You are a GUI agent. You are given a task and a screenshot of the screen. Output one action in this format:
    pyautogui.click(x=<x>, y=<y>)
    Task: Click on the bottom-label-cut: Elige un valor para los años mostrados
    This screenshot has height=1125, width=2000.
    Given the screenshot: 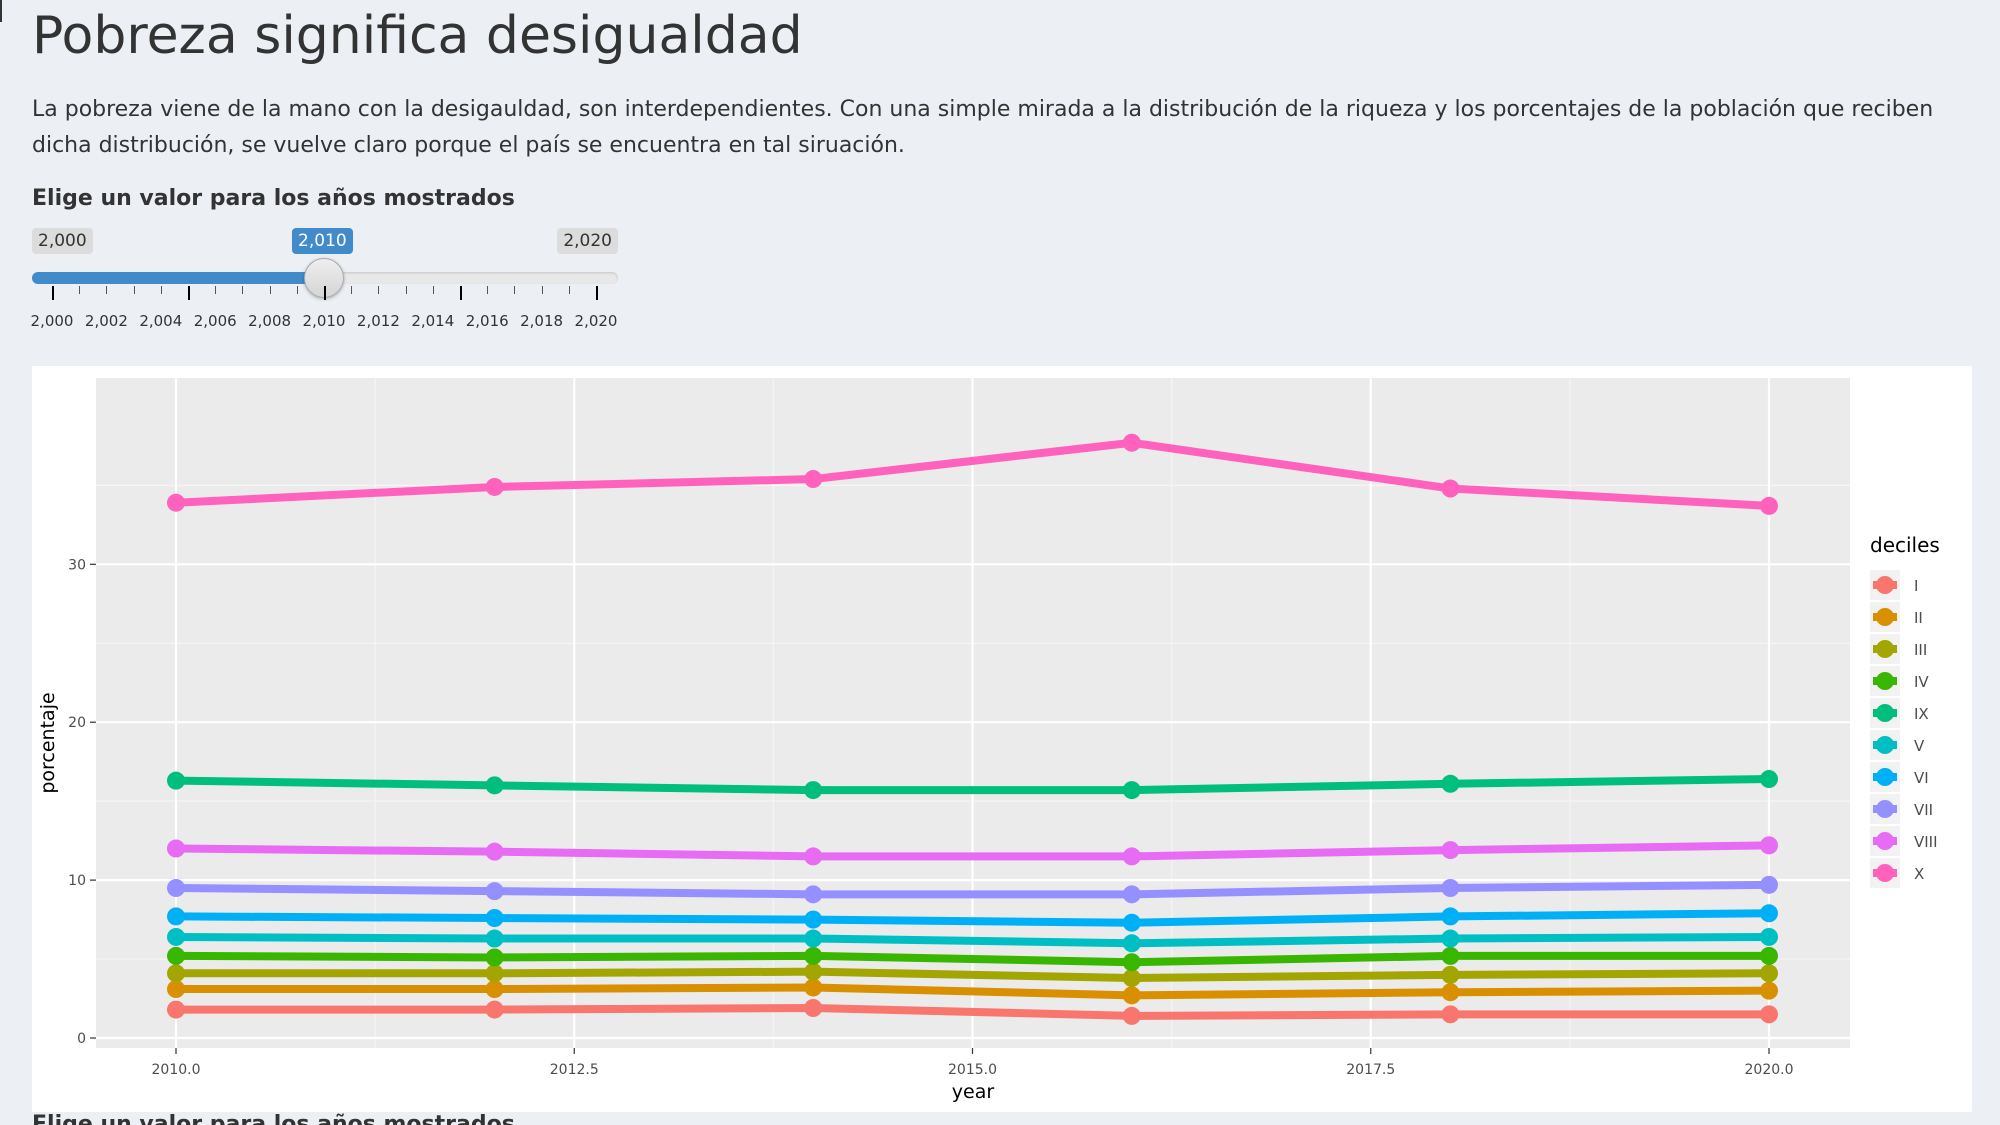 What is the action you would take?
    pyautogui.click(x=273, y=1118)
    